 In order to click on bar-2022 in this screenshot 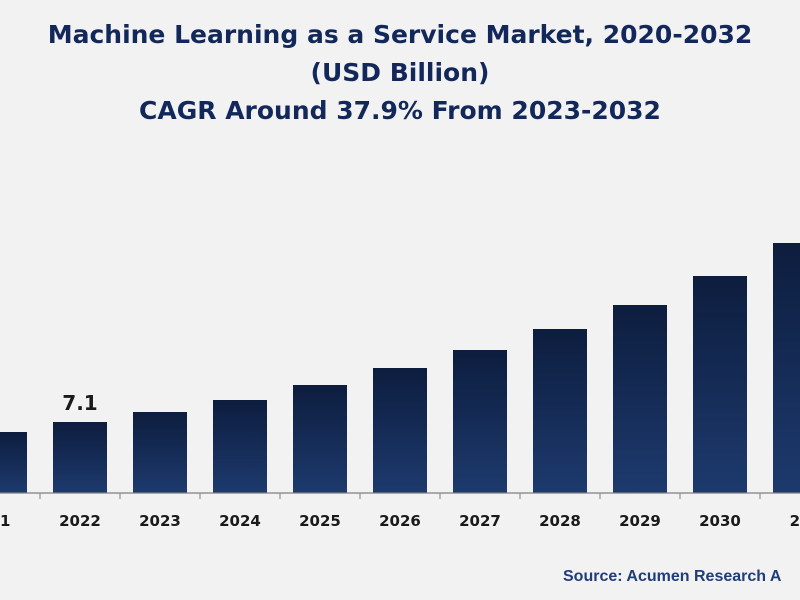, I will do `click(80, 457)`.